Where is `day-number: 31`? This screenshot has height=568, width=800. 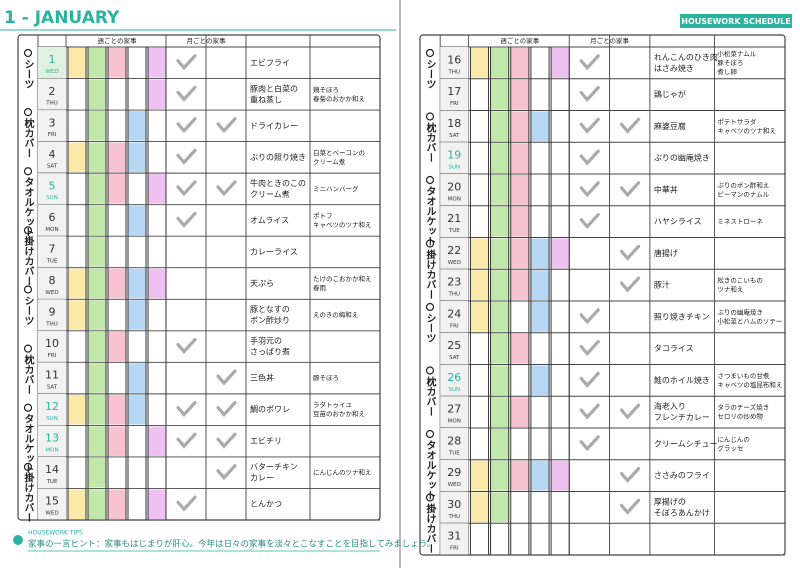
day-number: 31 is located at coordinates (454, 536).